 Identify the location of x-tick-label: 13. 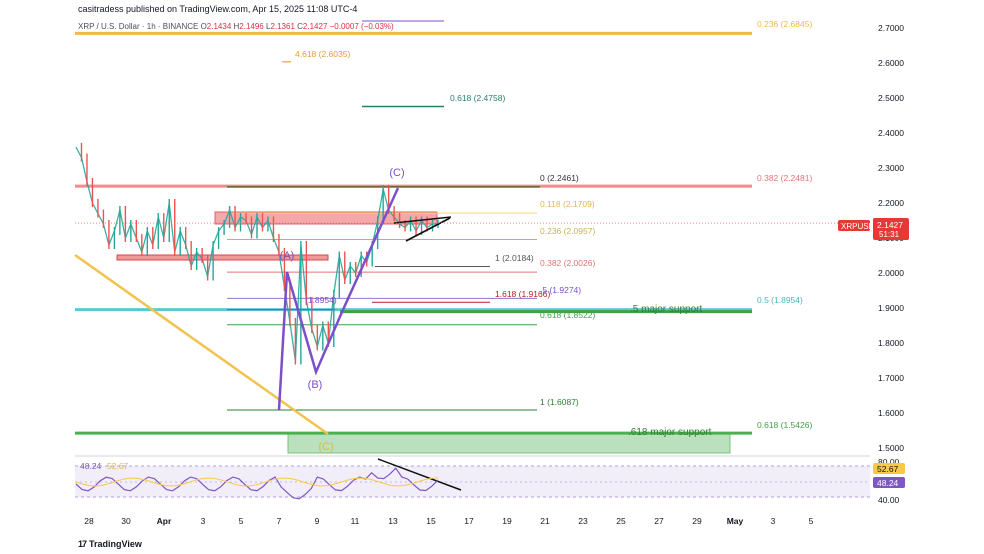
(393, 521).